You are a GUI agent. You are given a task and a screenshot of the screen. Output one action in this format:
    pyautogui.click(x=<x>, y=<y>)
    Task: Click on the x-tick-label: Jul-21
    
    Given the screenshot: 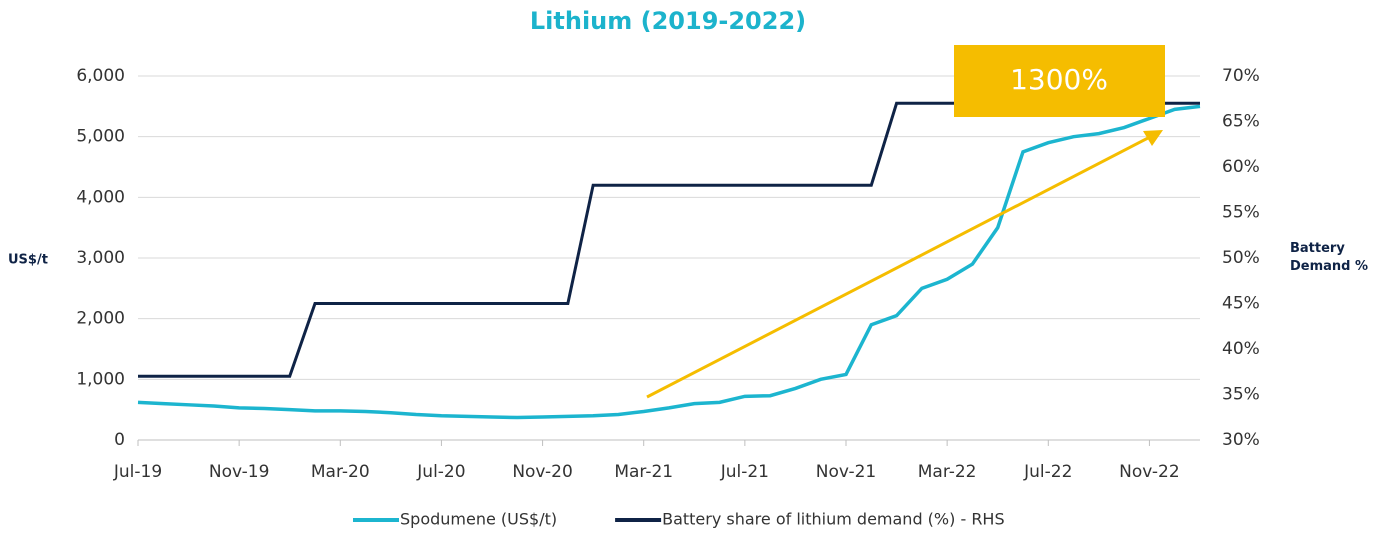 What is the action you would take?
    pyautogui.click(x=744, y=472)
    